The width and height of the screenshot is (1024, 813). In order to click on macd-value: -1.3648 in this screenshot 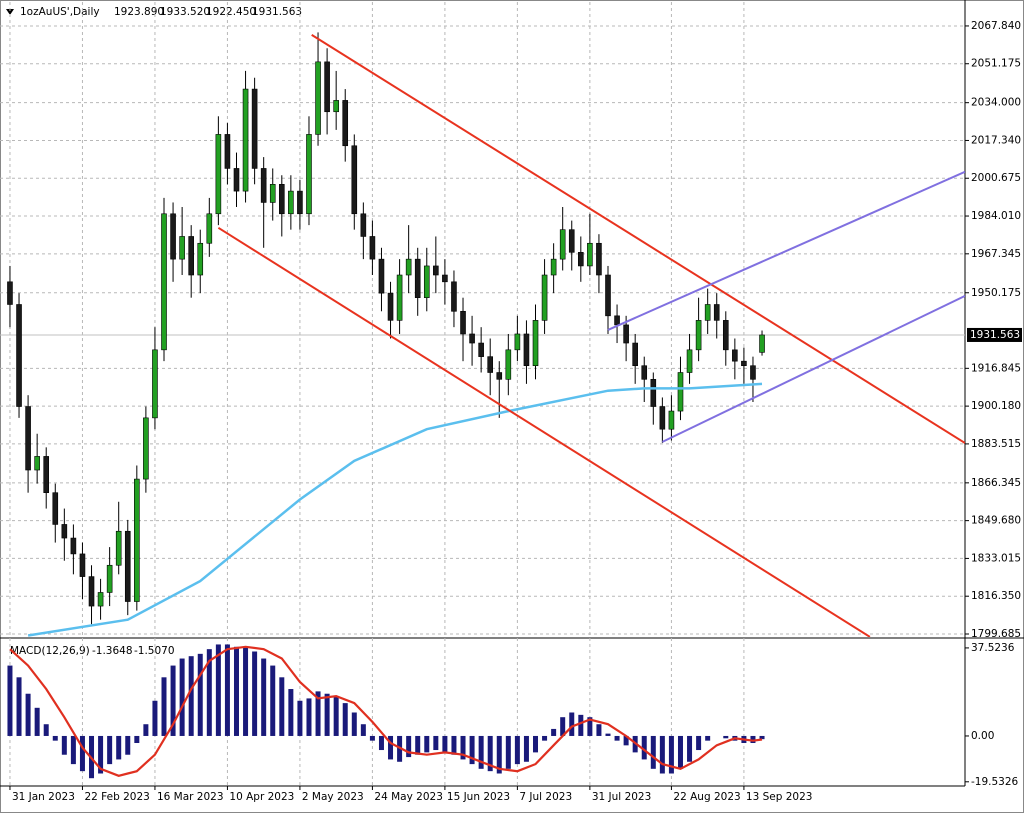, I will do `click(112, 651)`.